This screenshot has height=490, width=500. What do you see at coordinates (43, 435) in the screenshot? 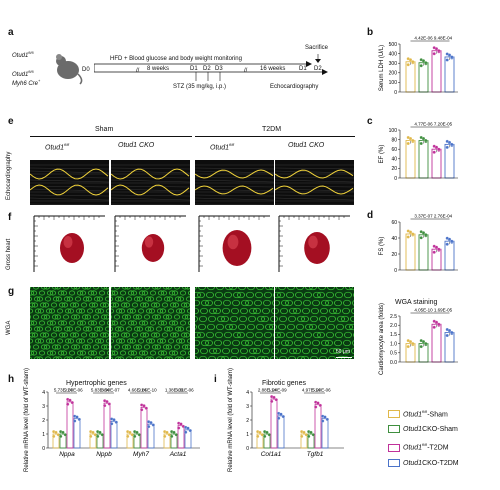
I see `y-tick-label: 1` at bounding box center [43, 435].